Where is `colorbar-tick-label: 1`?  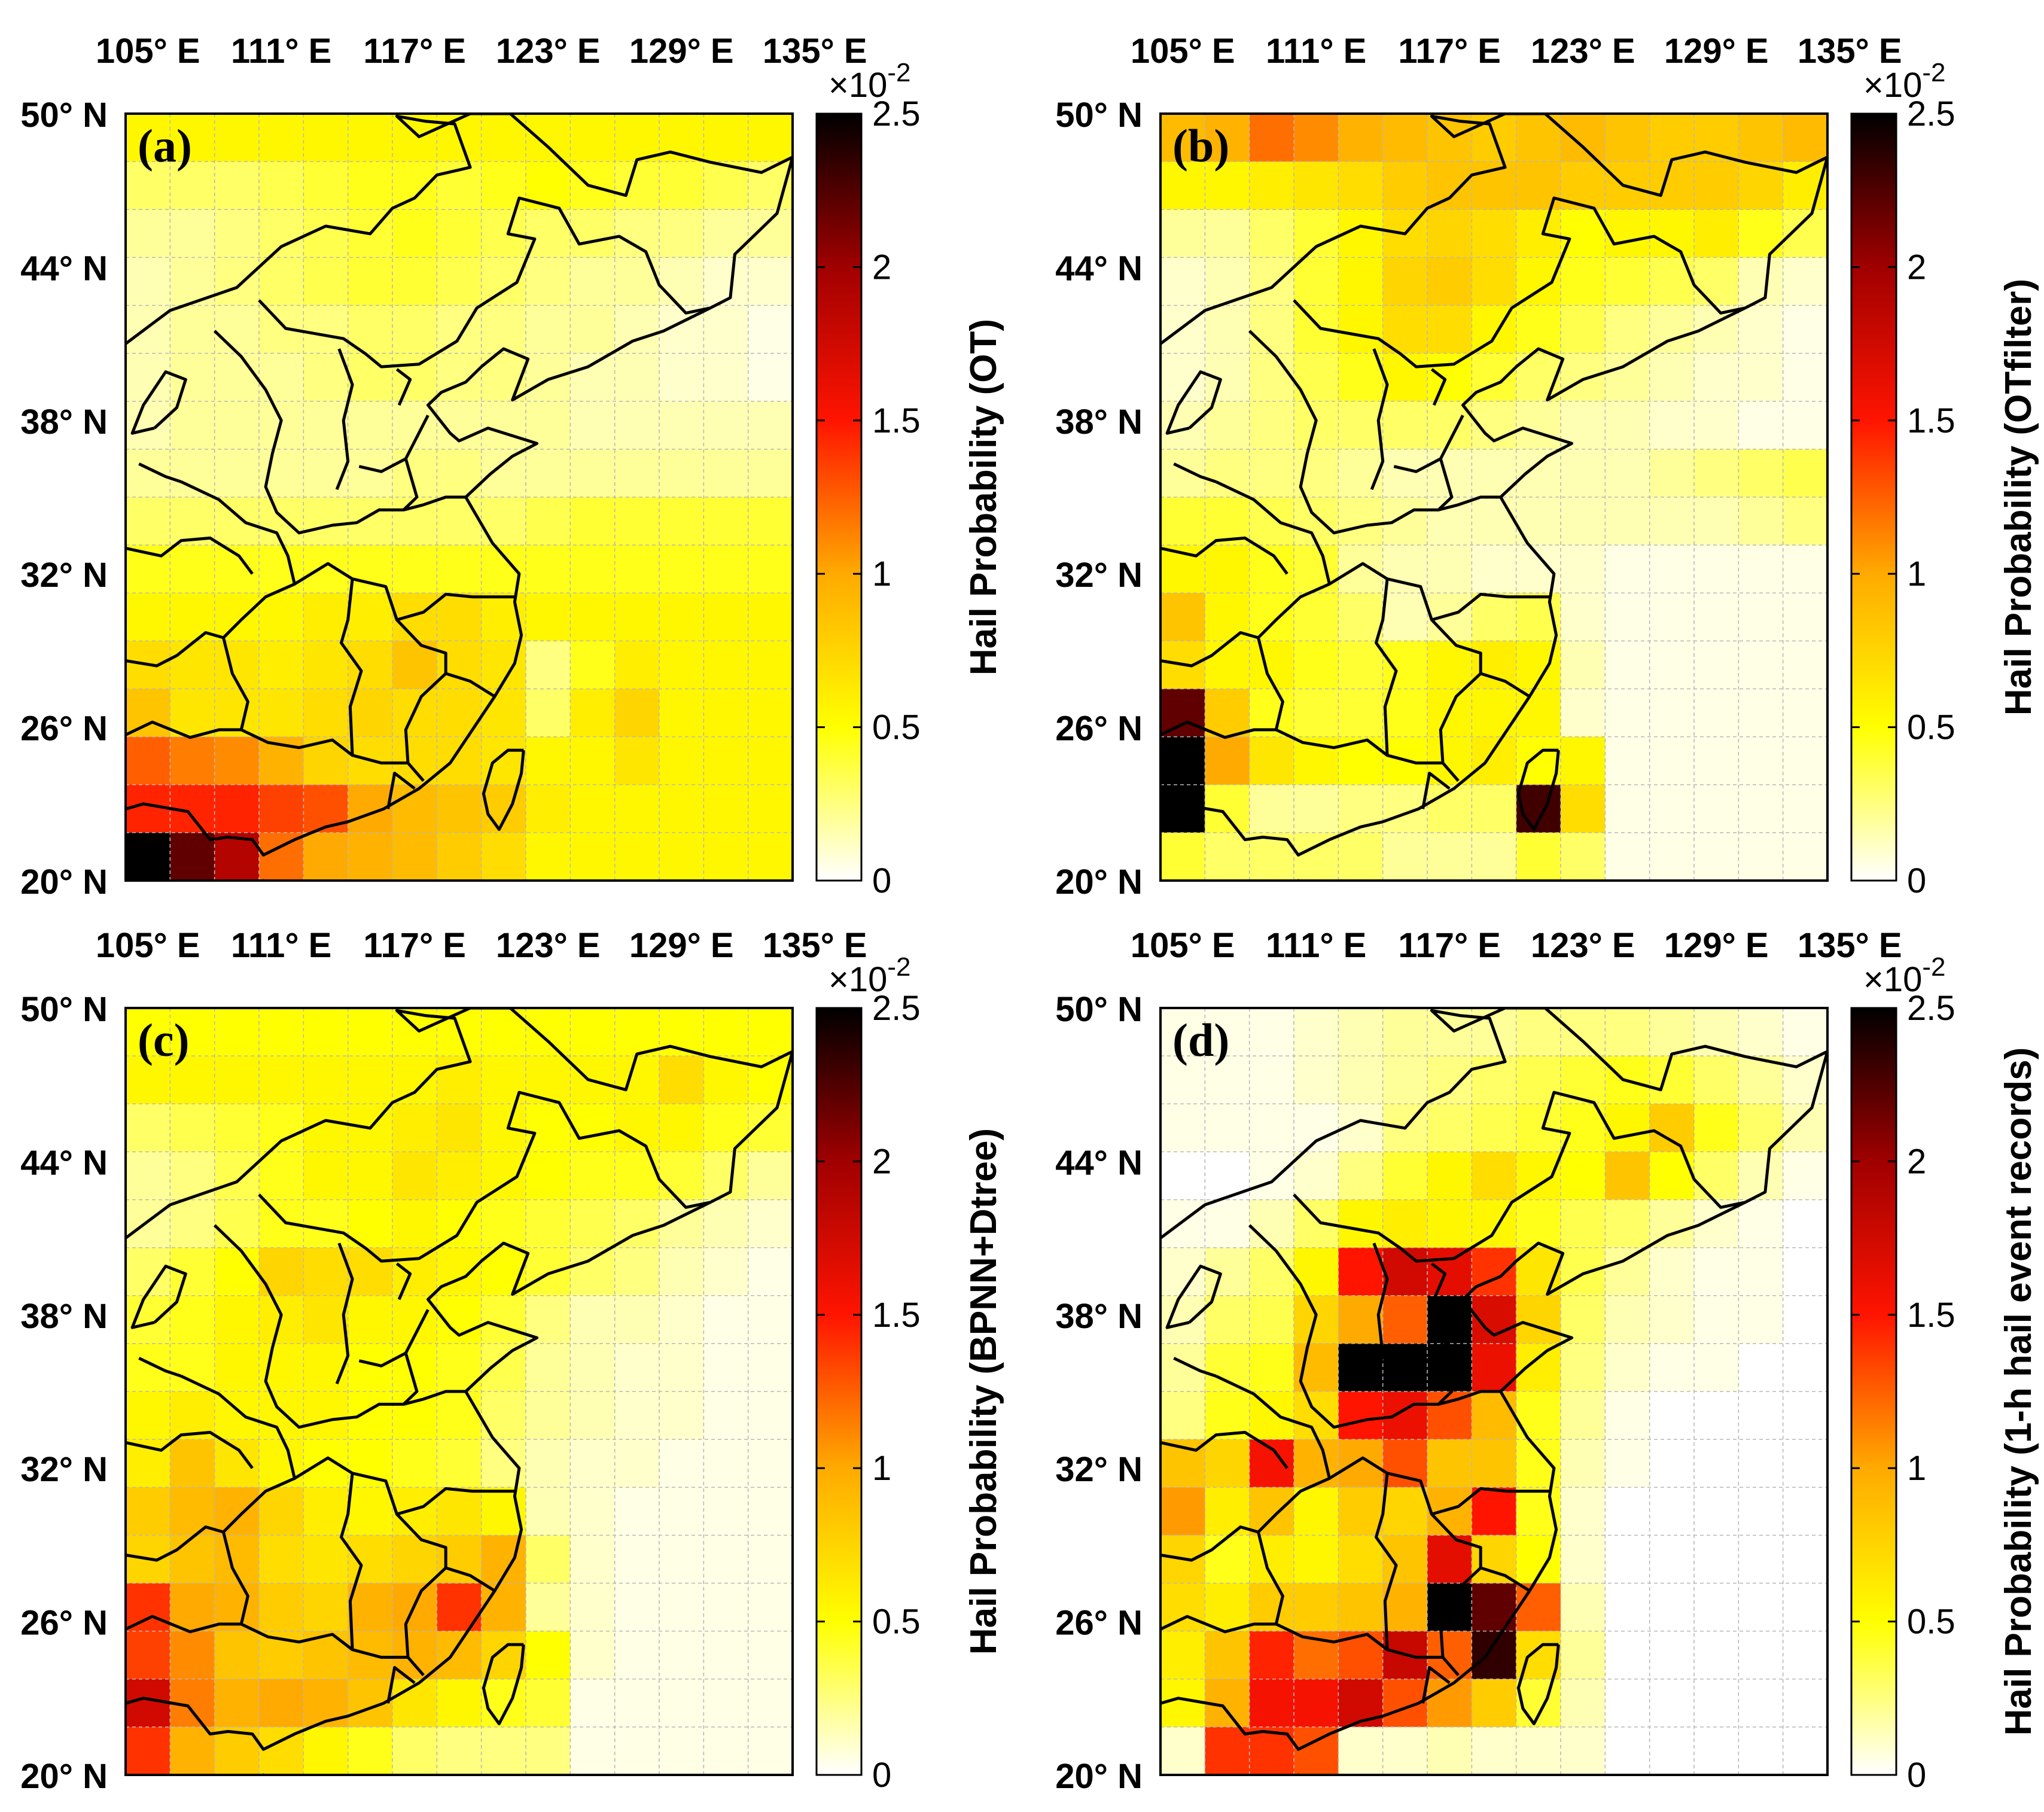 colorbar-tick-label: 1 is located at coordinates (881, 574).